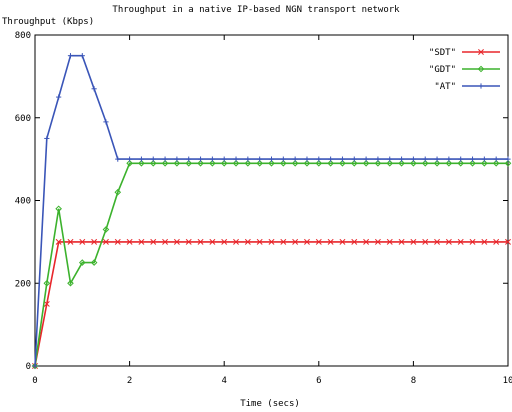 The height and width of the screenshot is (412, 512). I want to click on y-tick-label: 0, so click(28, 367).